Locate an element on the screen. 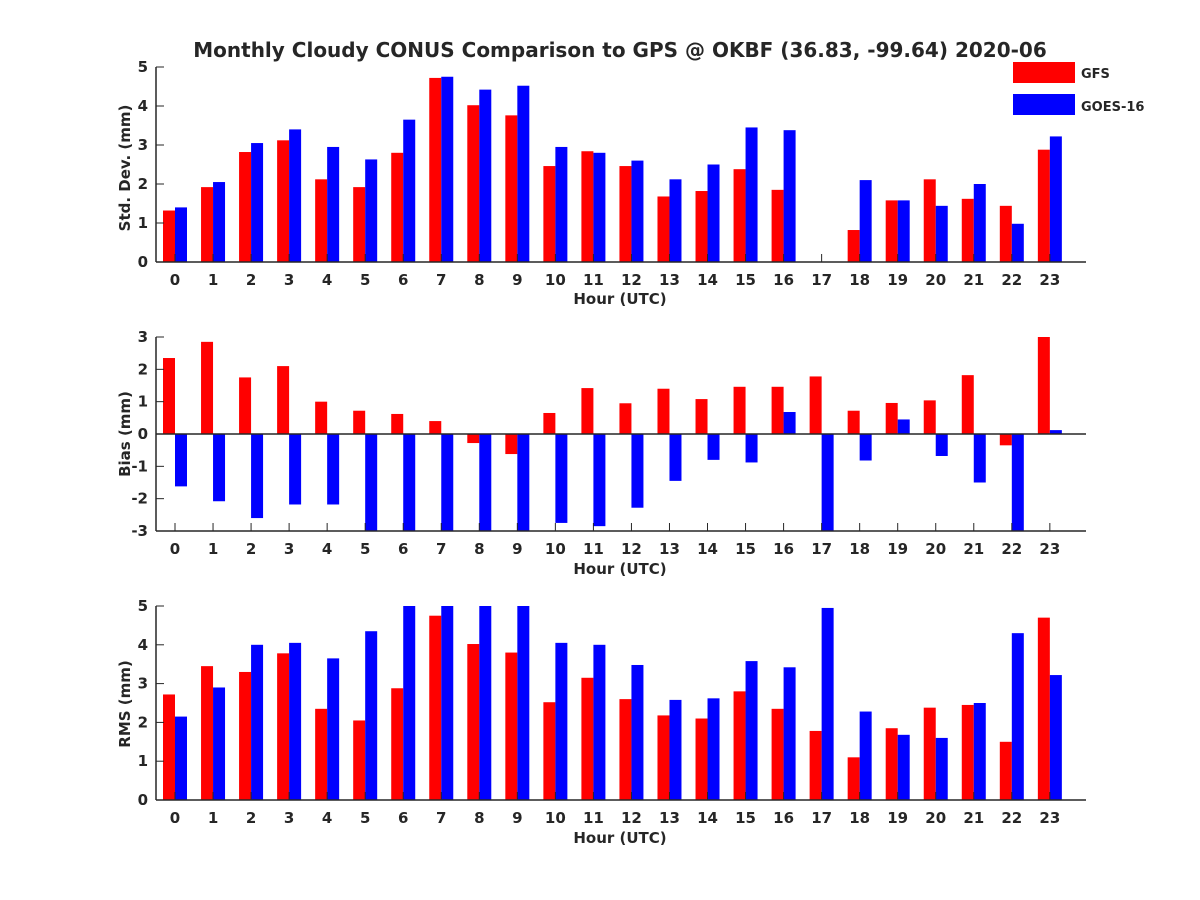 The height and width of the screenshot is (900, 1200). legend-label-gfs: GFS is located at coordinates (1095, 74).